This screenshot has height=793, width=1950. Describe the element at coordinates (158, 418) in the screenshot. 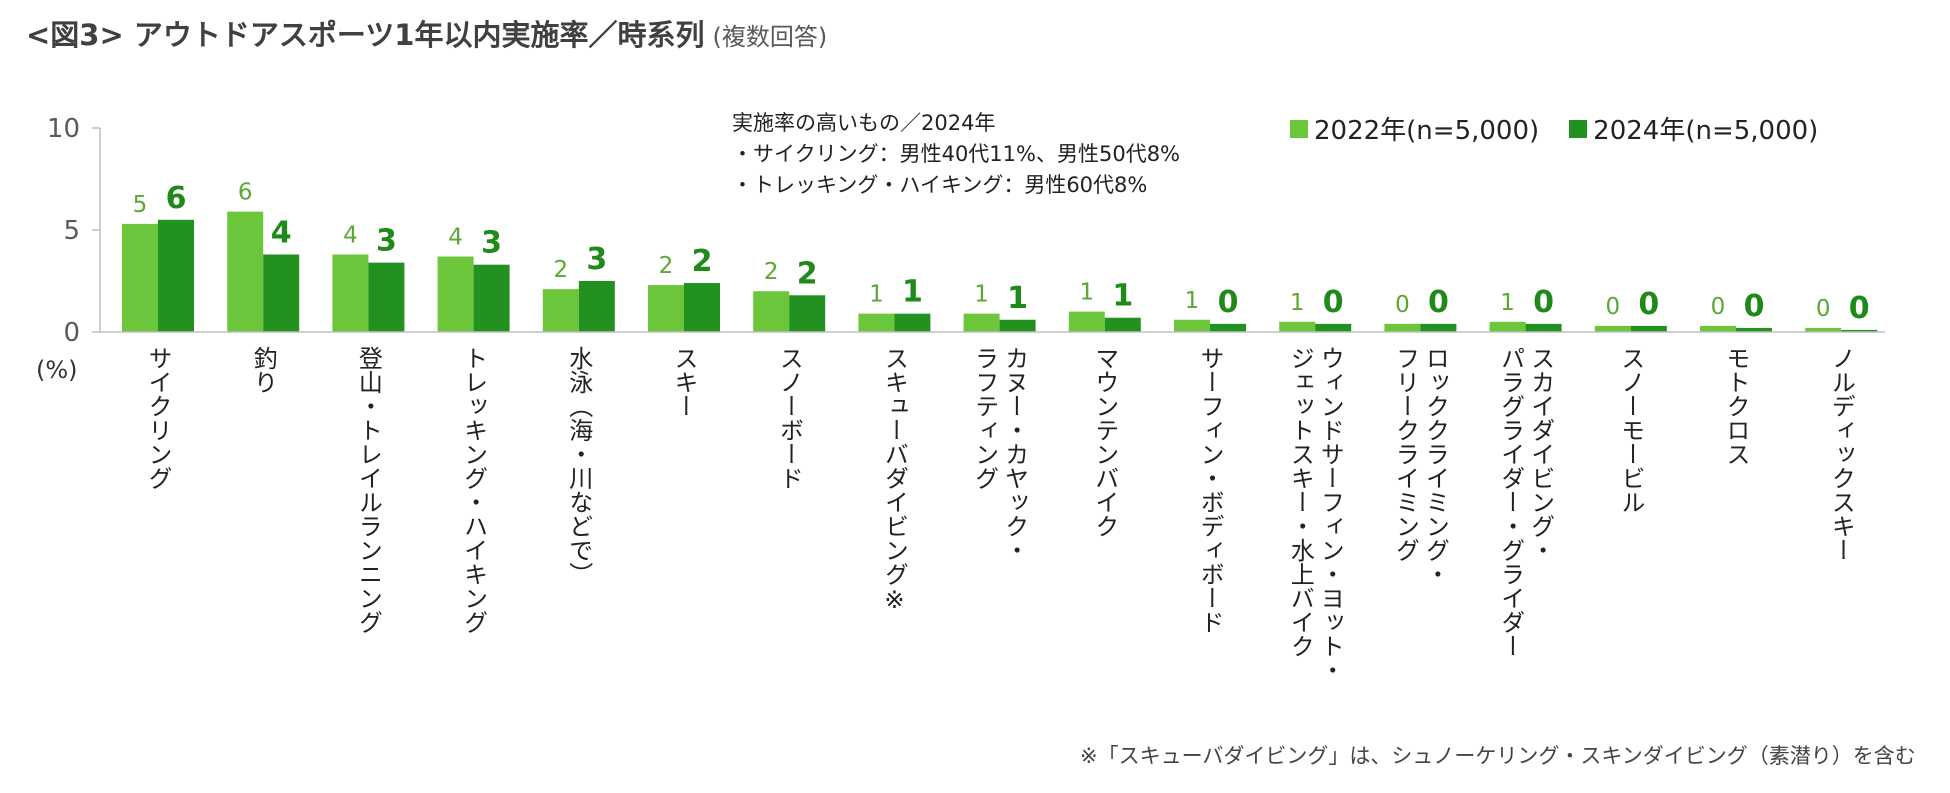

I see `x-category-label: サイクリング` at that location.